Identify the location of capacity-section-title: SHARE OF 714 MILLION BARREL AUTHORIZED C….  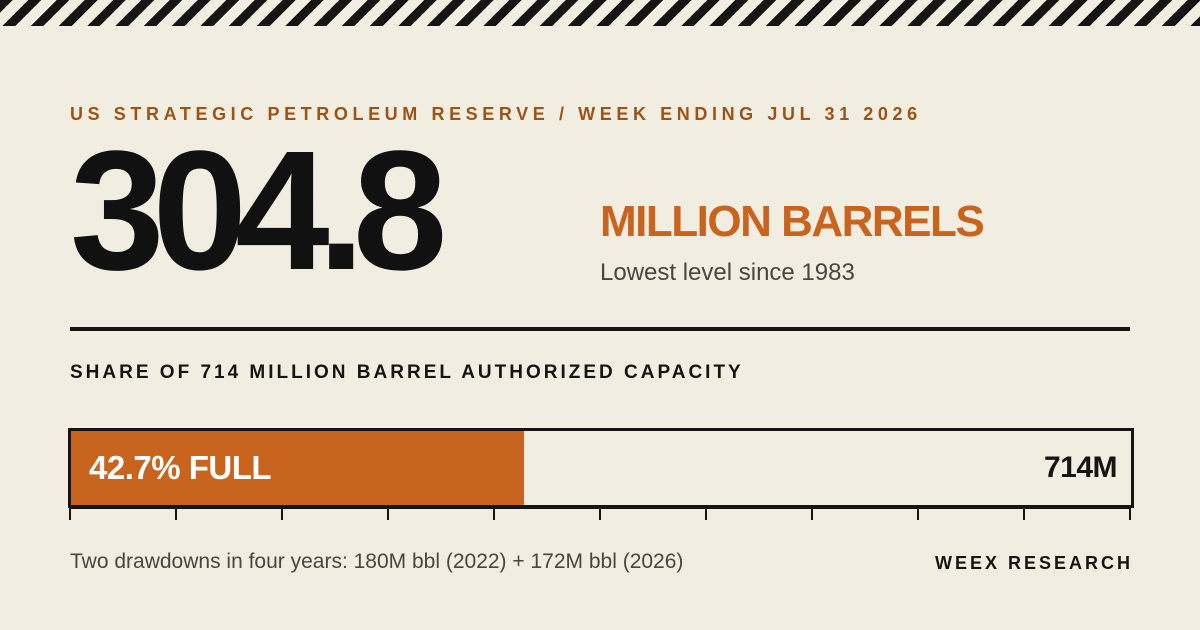
(407, 372).